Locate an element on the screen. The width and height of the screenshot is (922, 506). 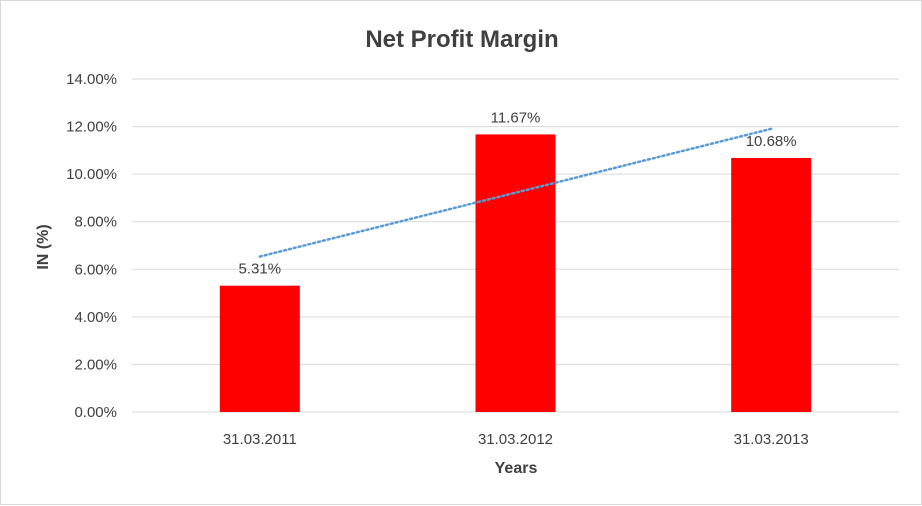
x-tick-label: 31.03.2011 is located at coordinates (260, 439).